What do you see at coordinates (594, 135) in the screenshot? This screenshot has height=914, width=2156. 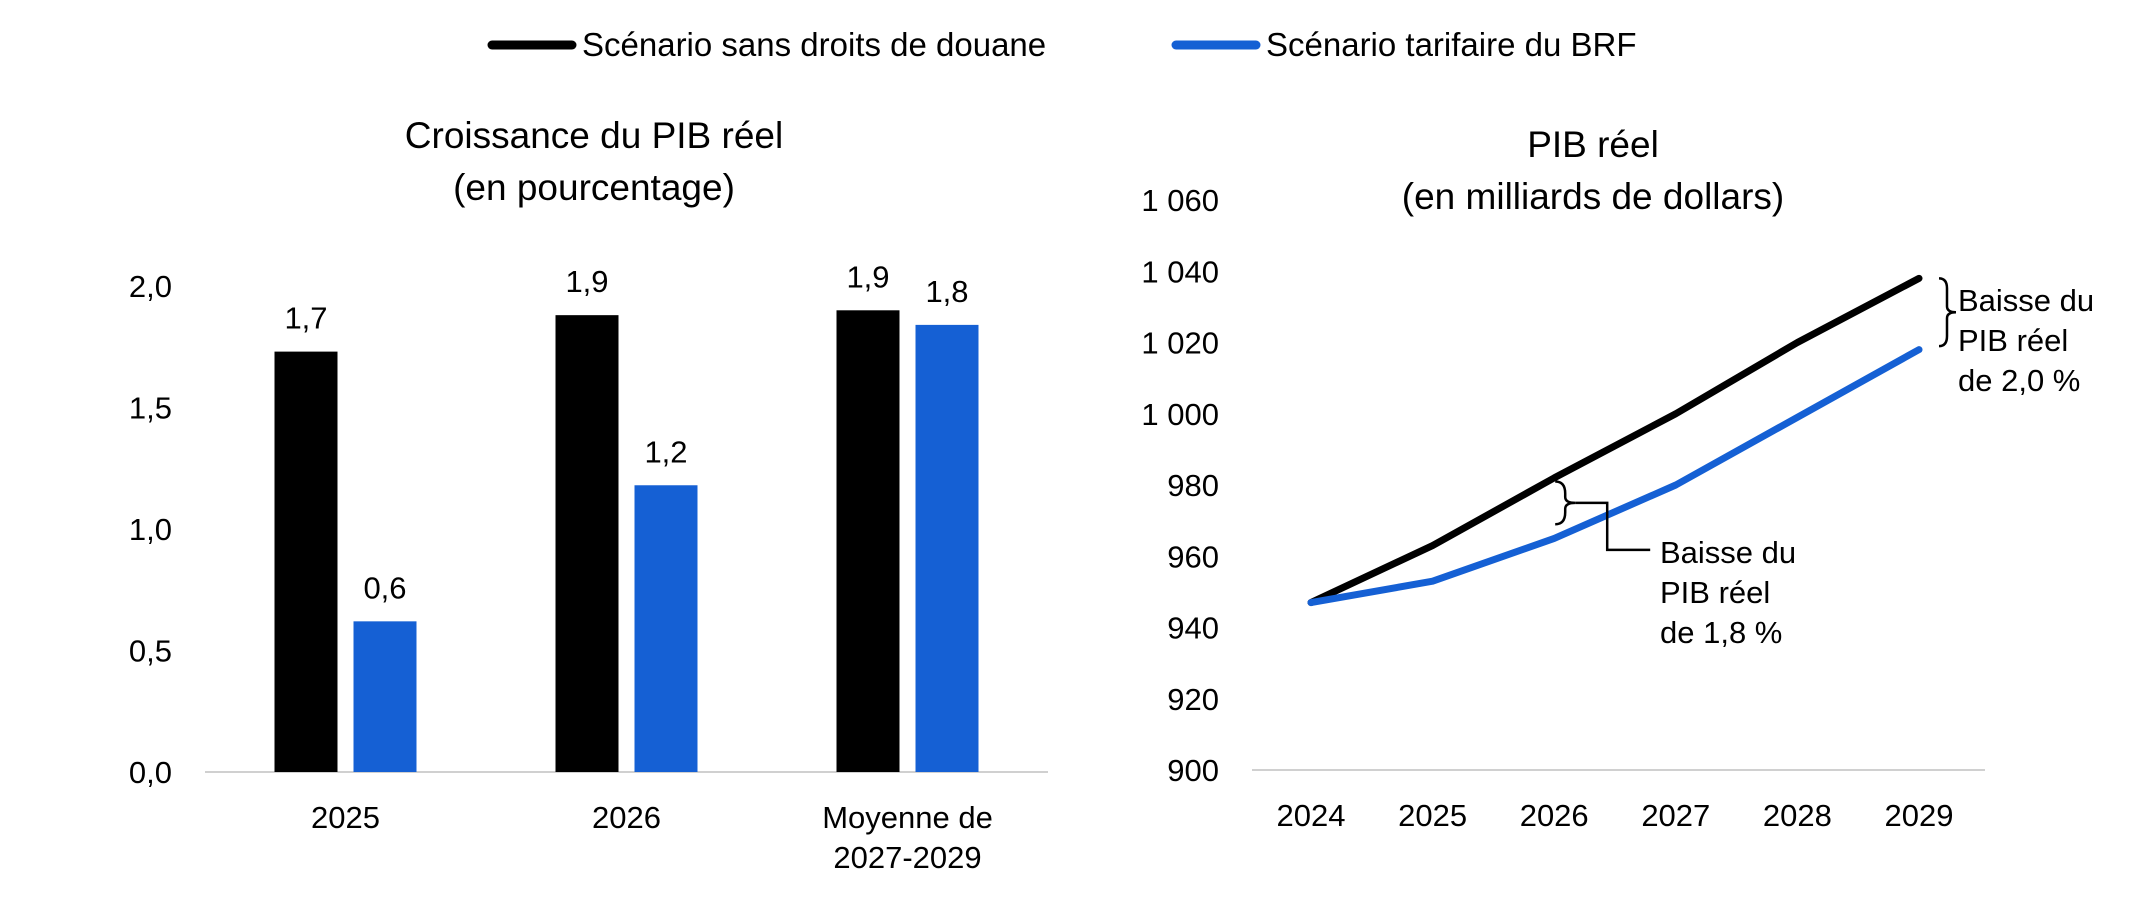 I see `chart-title: Croissance du PIB réel` at bounding box center [594, 135].